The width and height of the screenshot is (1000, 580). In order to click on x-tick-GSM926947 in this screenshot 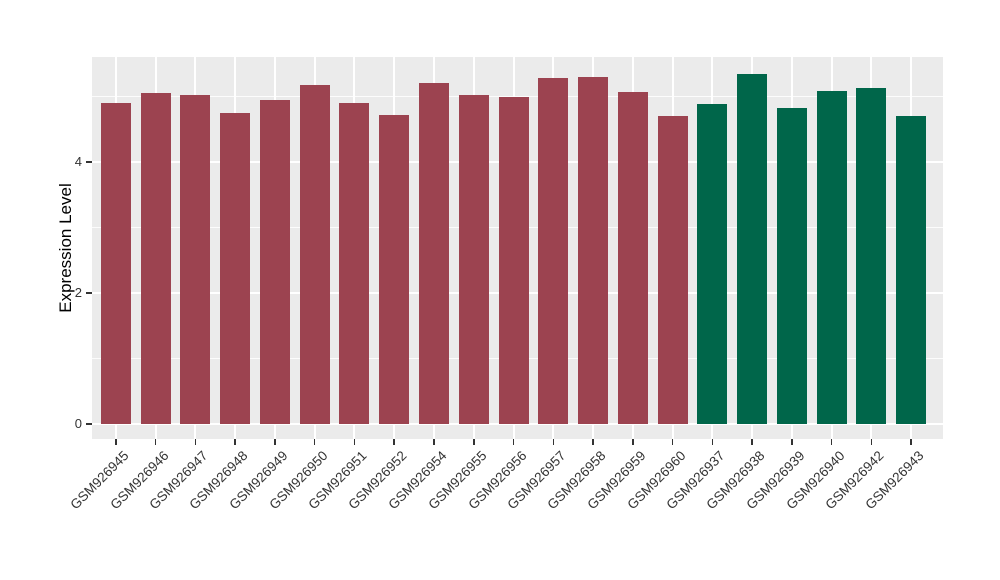, I will do `click(195, 442)`.